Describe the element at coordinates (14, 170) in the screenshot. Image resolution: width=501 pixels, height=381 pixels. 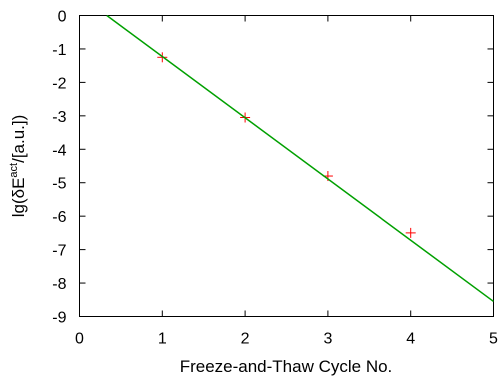
I see `y-axis-label-superscript: act` at that location.